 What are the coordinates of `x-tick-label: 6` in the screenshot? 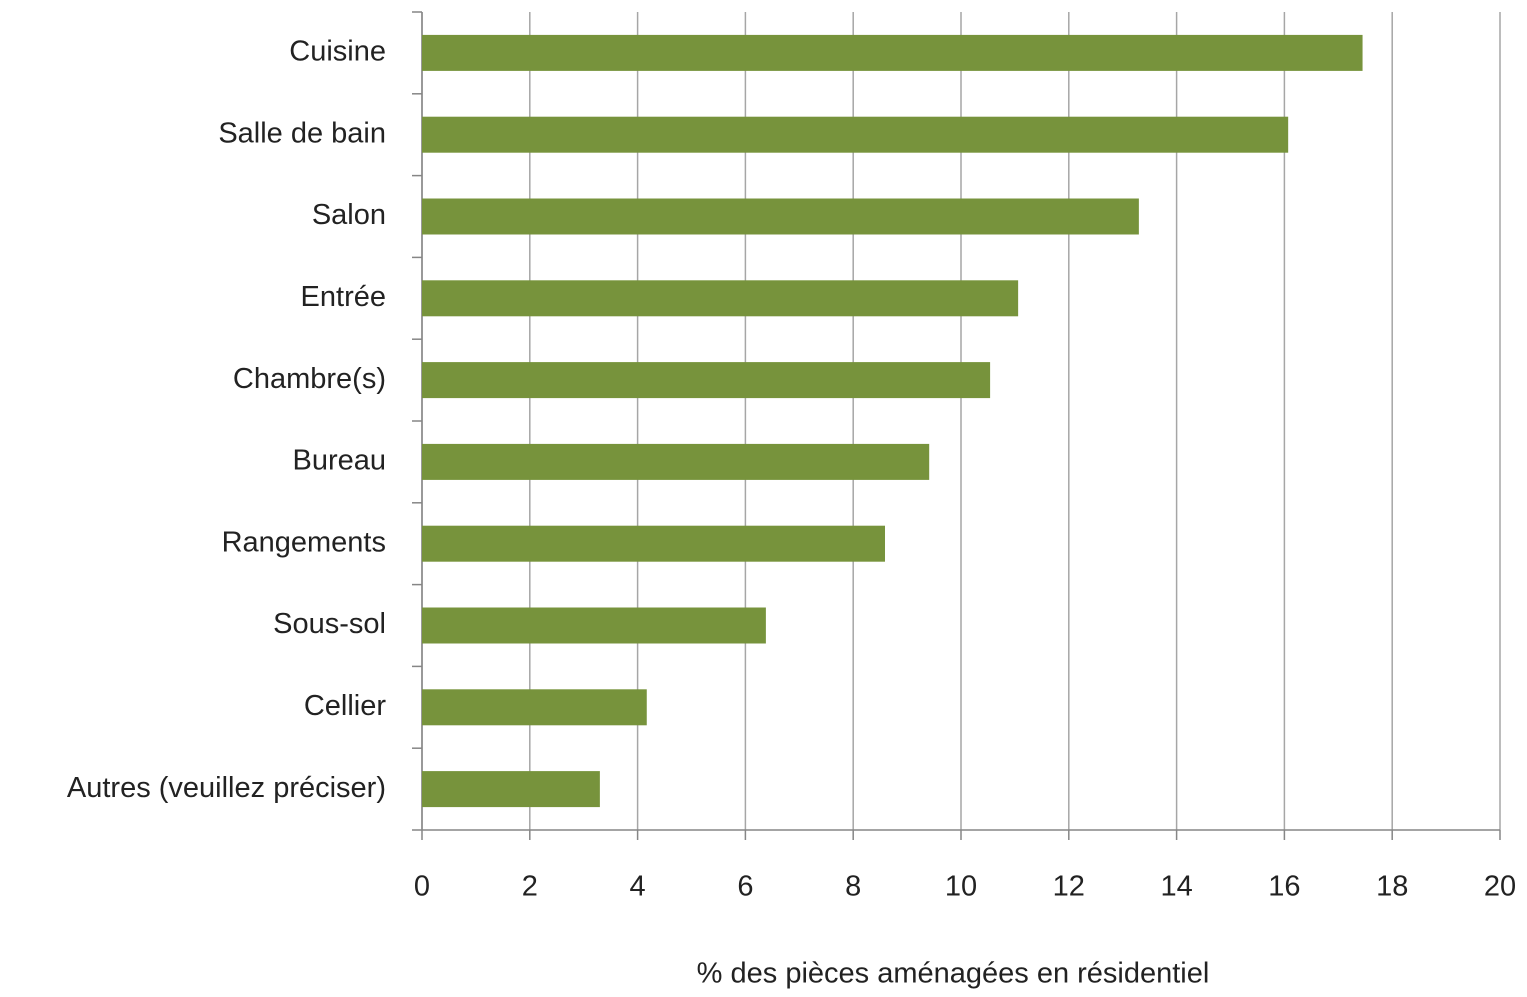 It's located at (745, 887).